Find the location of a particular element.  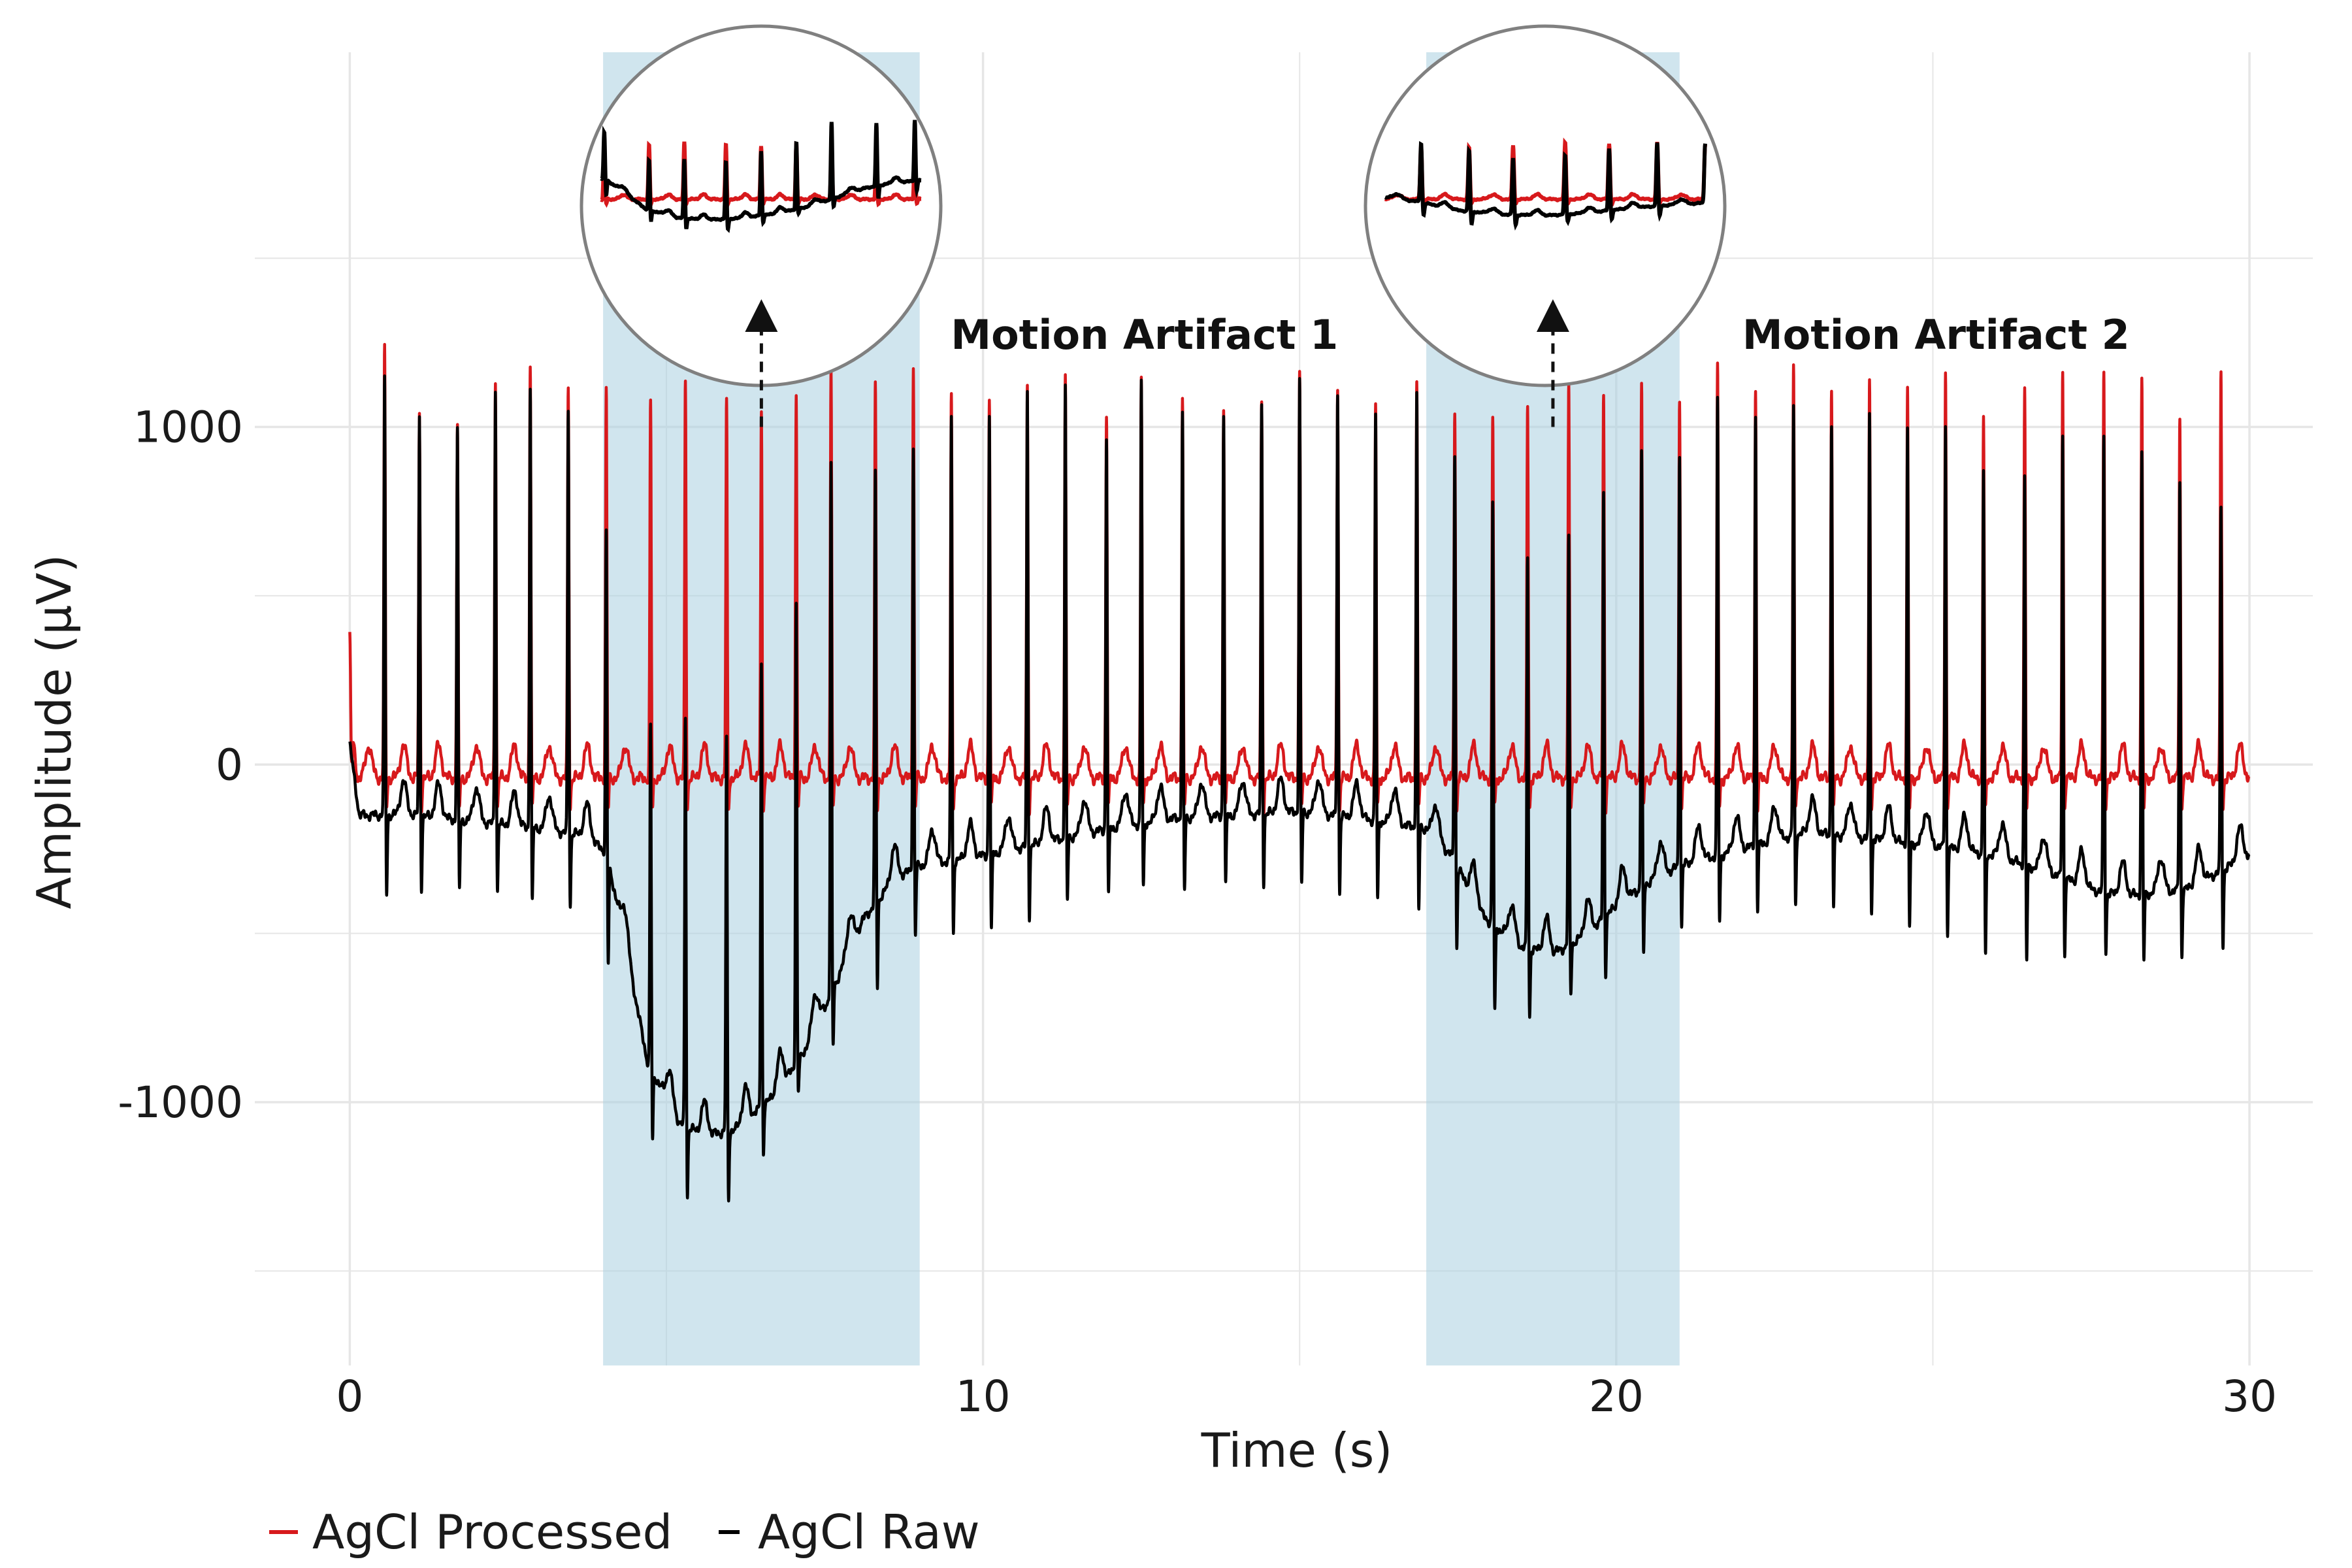

lens-border is located at coordinates (1545, 205).